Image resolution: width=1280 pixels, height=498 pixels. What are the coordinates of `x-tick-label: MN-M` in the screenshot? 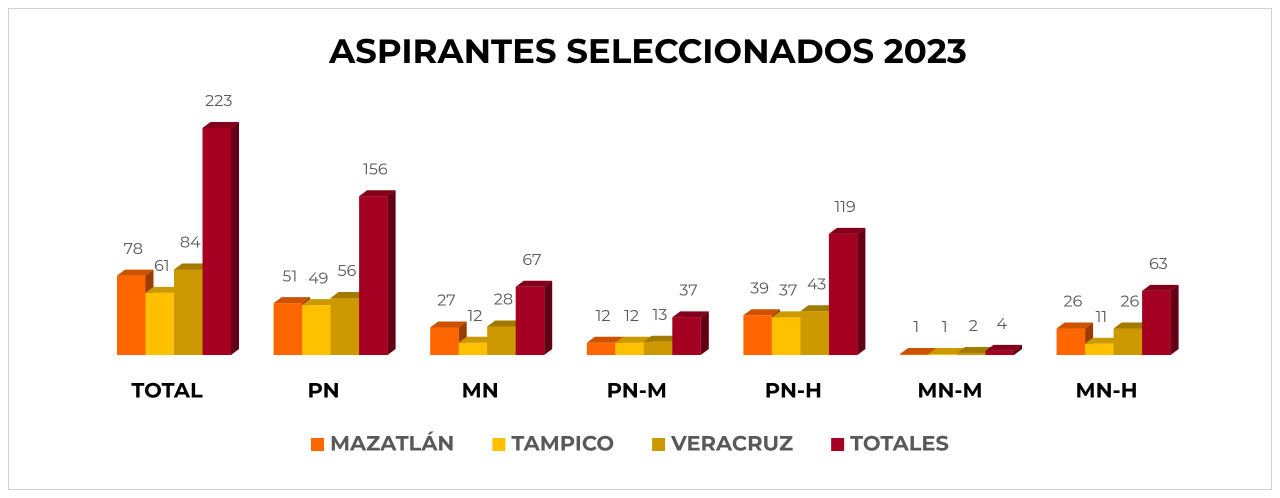 It's located at (949, 391).